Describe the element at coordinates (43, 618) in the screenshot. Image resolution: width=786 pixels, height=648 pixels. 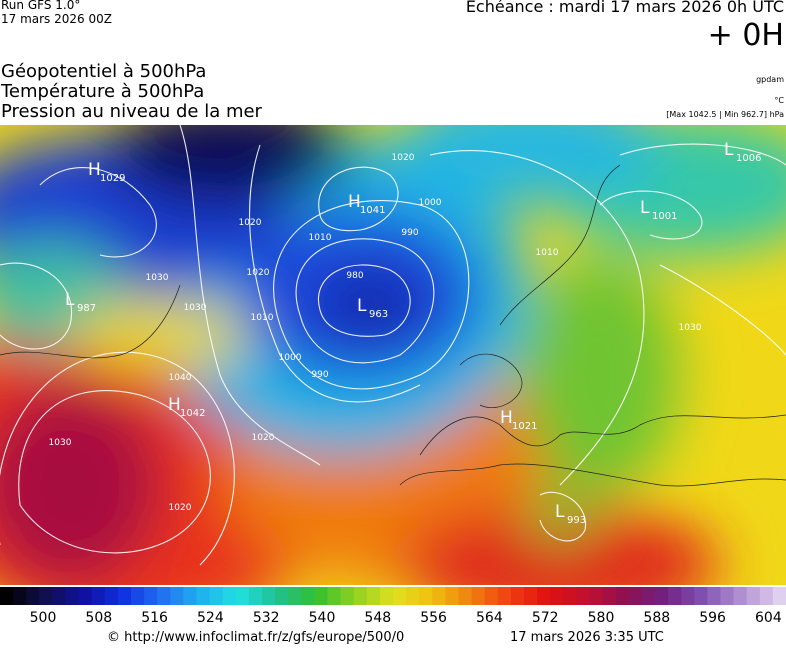
I see `colorbar-label: 500` at that location.